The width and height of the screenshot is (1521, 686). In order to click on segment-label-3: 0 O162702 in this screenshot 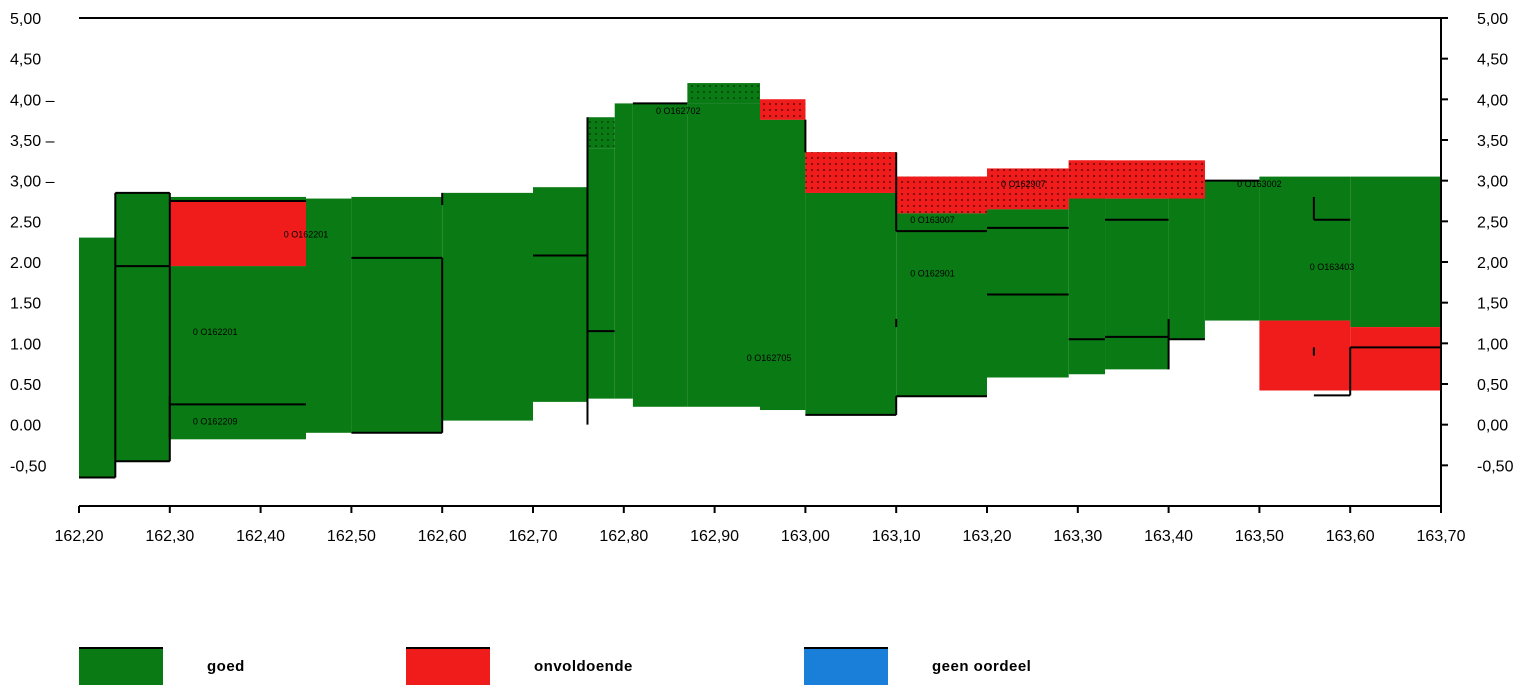, I will do `click(678, 111)`.